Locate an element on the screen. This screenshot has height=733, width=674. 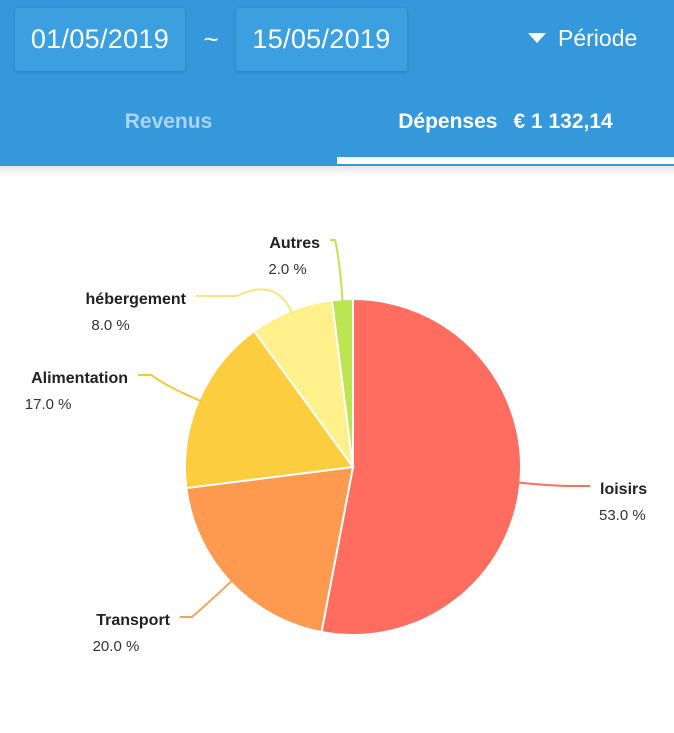
tab-revenus-label: Revenus is located at coordinates (168, 121).